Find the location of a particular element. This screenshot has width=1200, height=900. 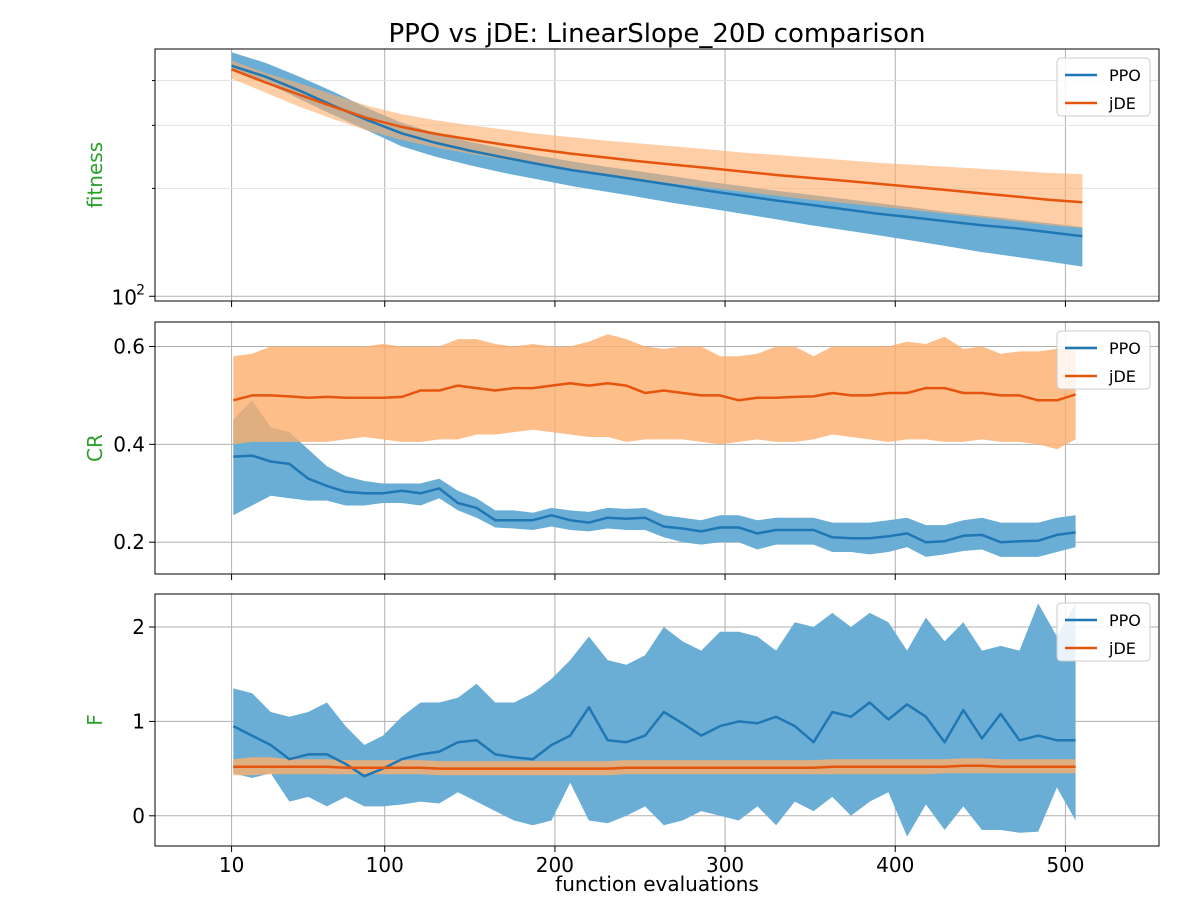

x-tick-label: 100 is located at coordinates (385, 865).